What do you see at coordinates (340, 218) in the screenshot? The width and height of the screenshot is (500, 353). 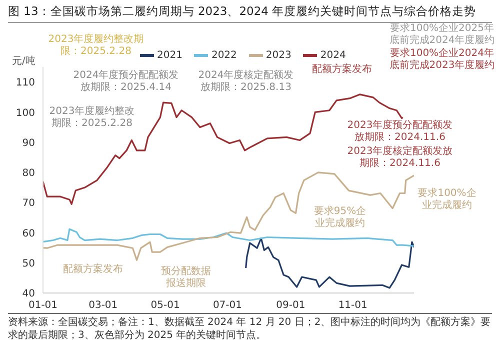 I see `annotation: 要求95%企业完成履约` at bounding box center [340, 218].